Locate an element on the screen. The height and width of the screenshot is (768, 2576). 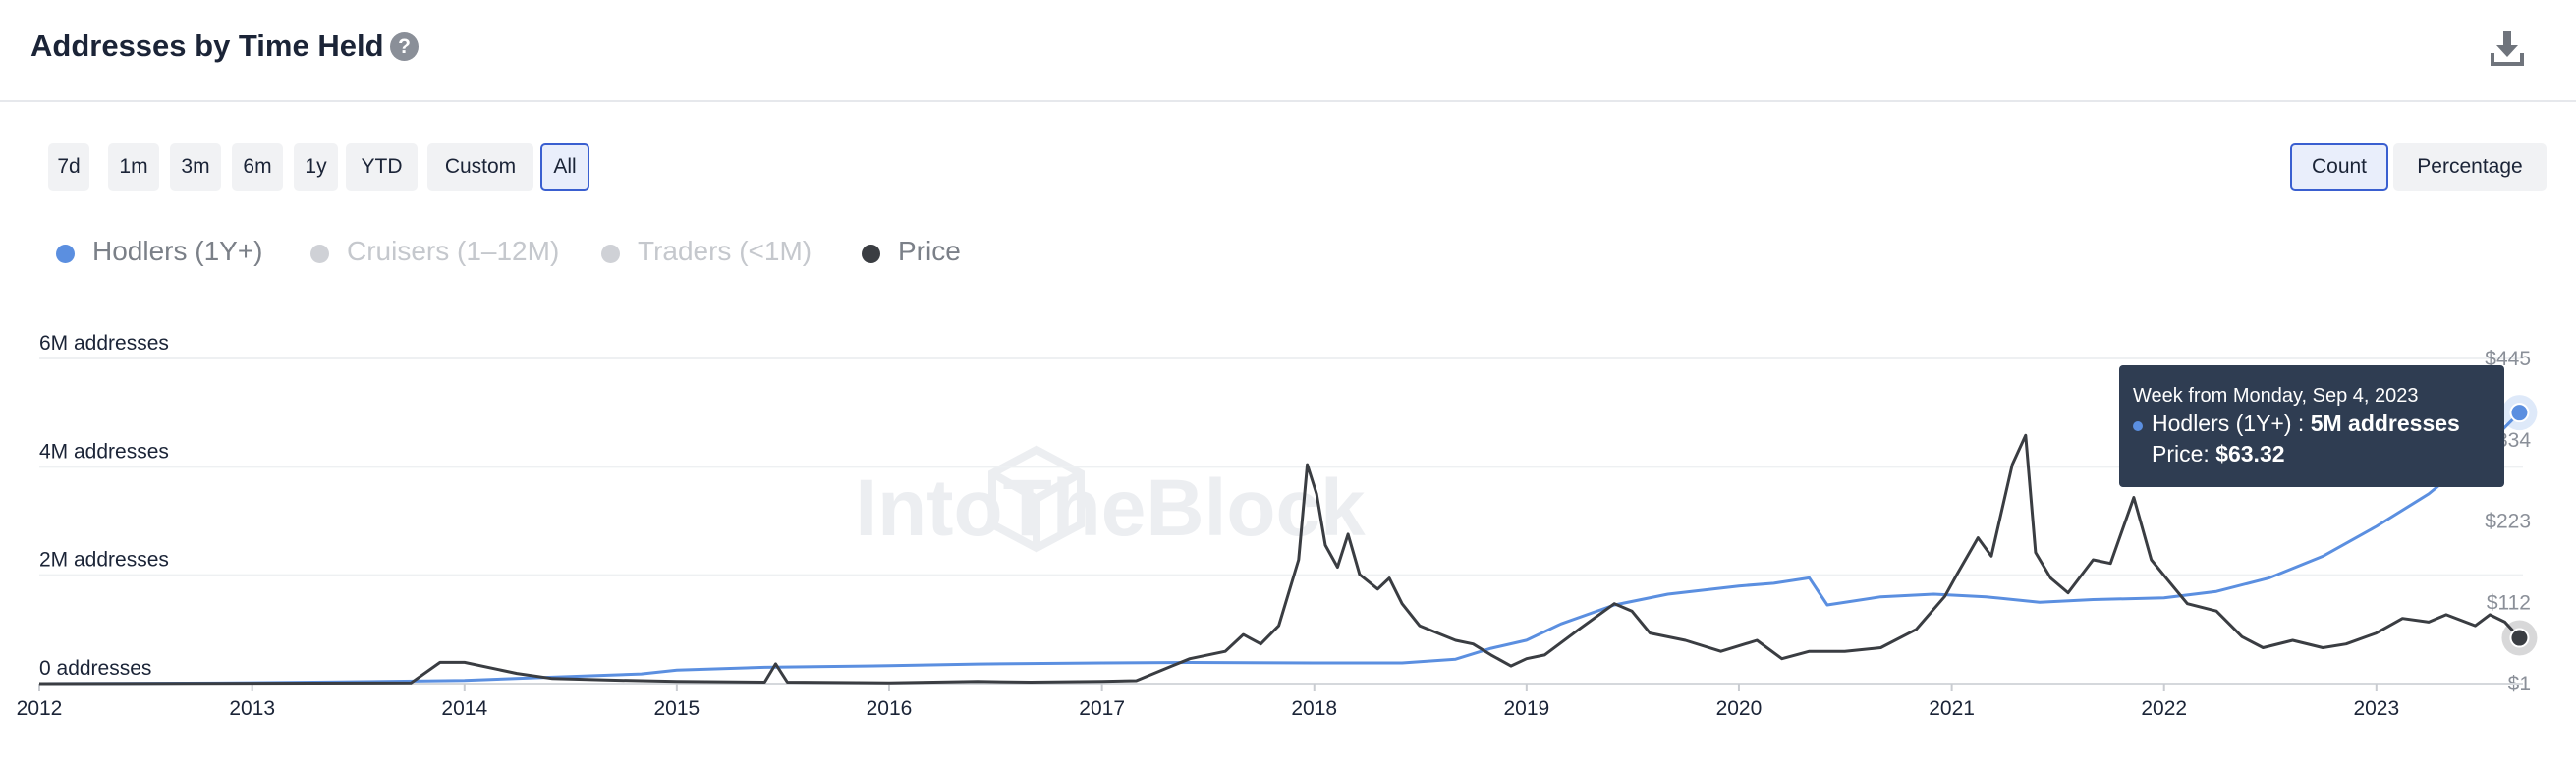
y-left-tick-label: 4M addresses is located at coordinates (104, 452).